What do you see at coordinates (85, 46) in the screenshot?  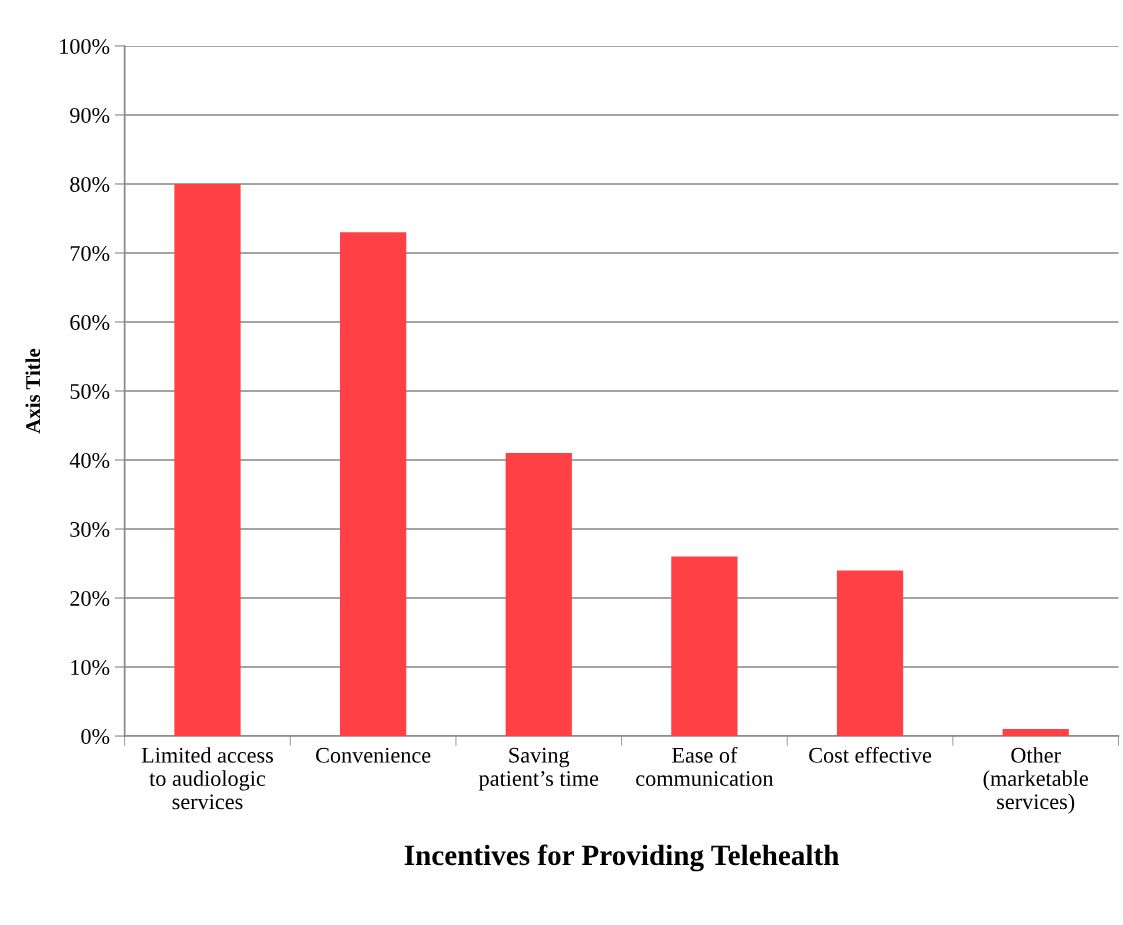 I see `y-tick-label: 100%` at bounding box center [85, 46].